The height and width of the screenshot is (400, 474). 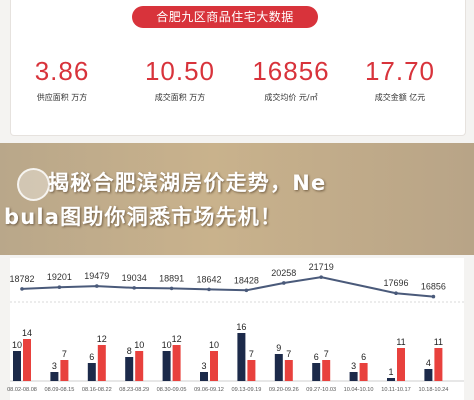 I want to click on banner-circle-icon, so click(x=33, y=184).